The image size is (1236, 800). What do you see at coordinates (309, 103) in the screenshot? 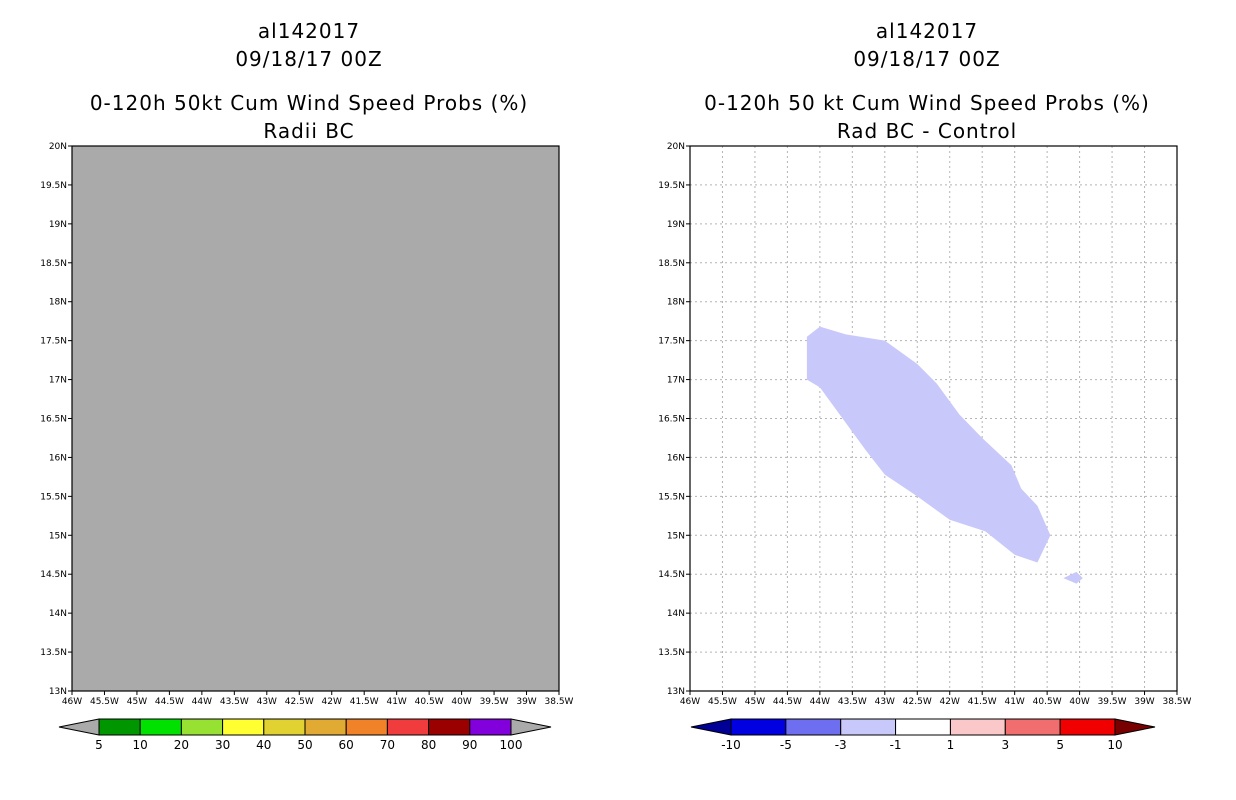
I see `left-chart-title: 0-120h 50kt Cum Wind Speed Probs (%)` at bounding box center [309, 103].